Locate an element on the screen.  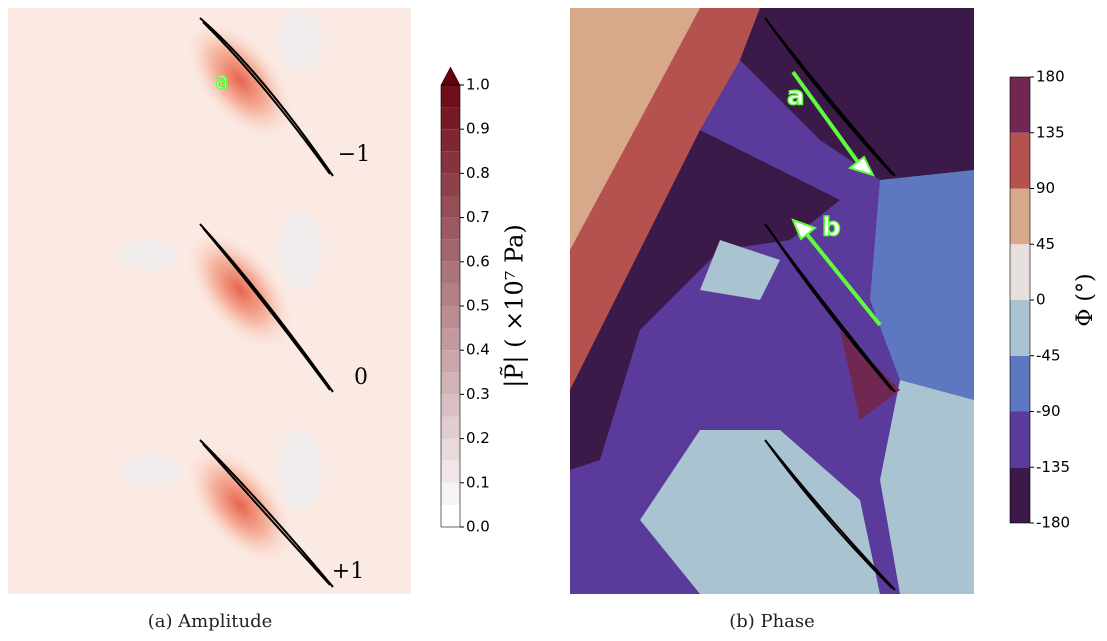
caption: (a) Amplitude is located at coordinates (210, 621).